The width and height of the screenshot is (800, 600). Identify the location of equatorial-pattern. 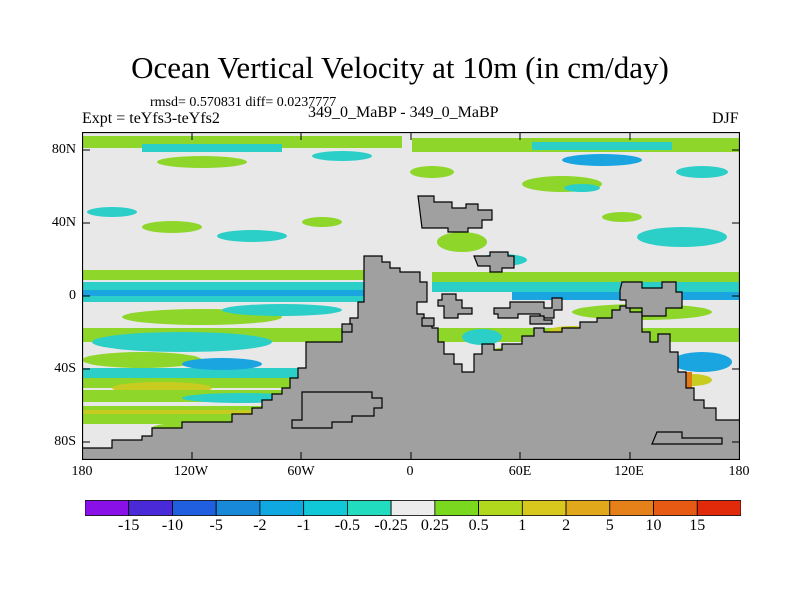
(411, 297).